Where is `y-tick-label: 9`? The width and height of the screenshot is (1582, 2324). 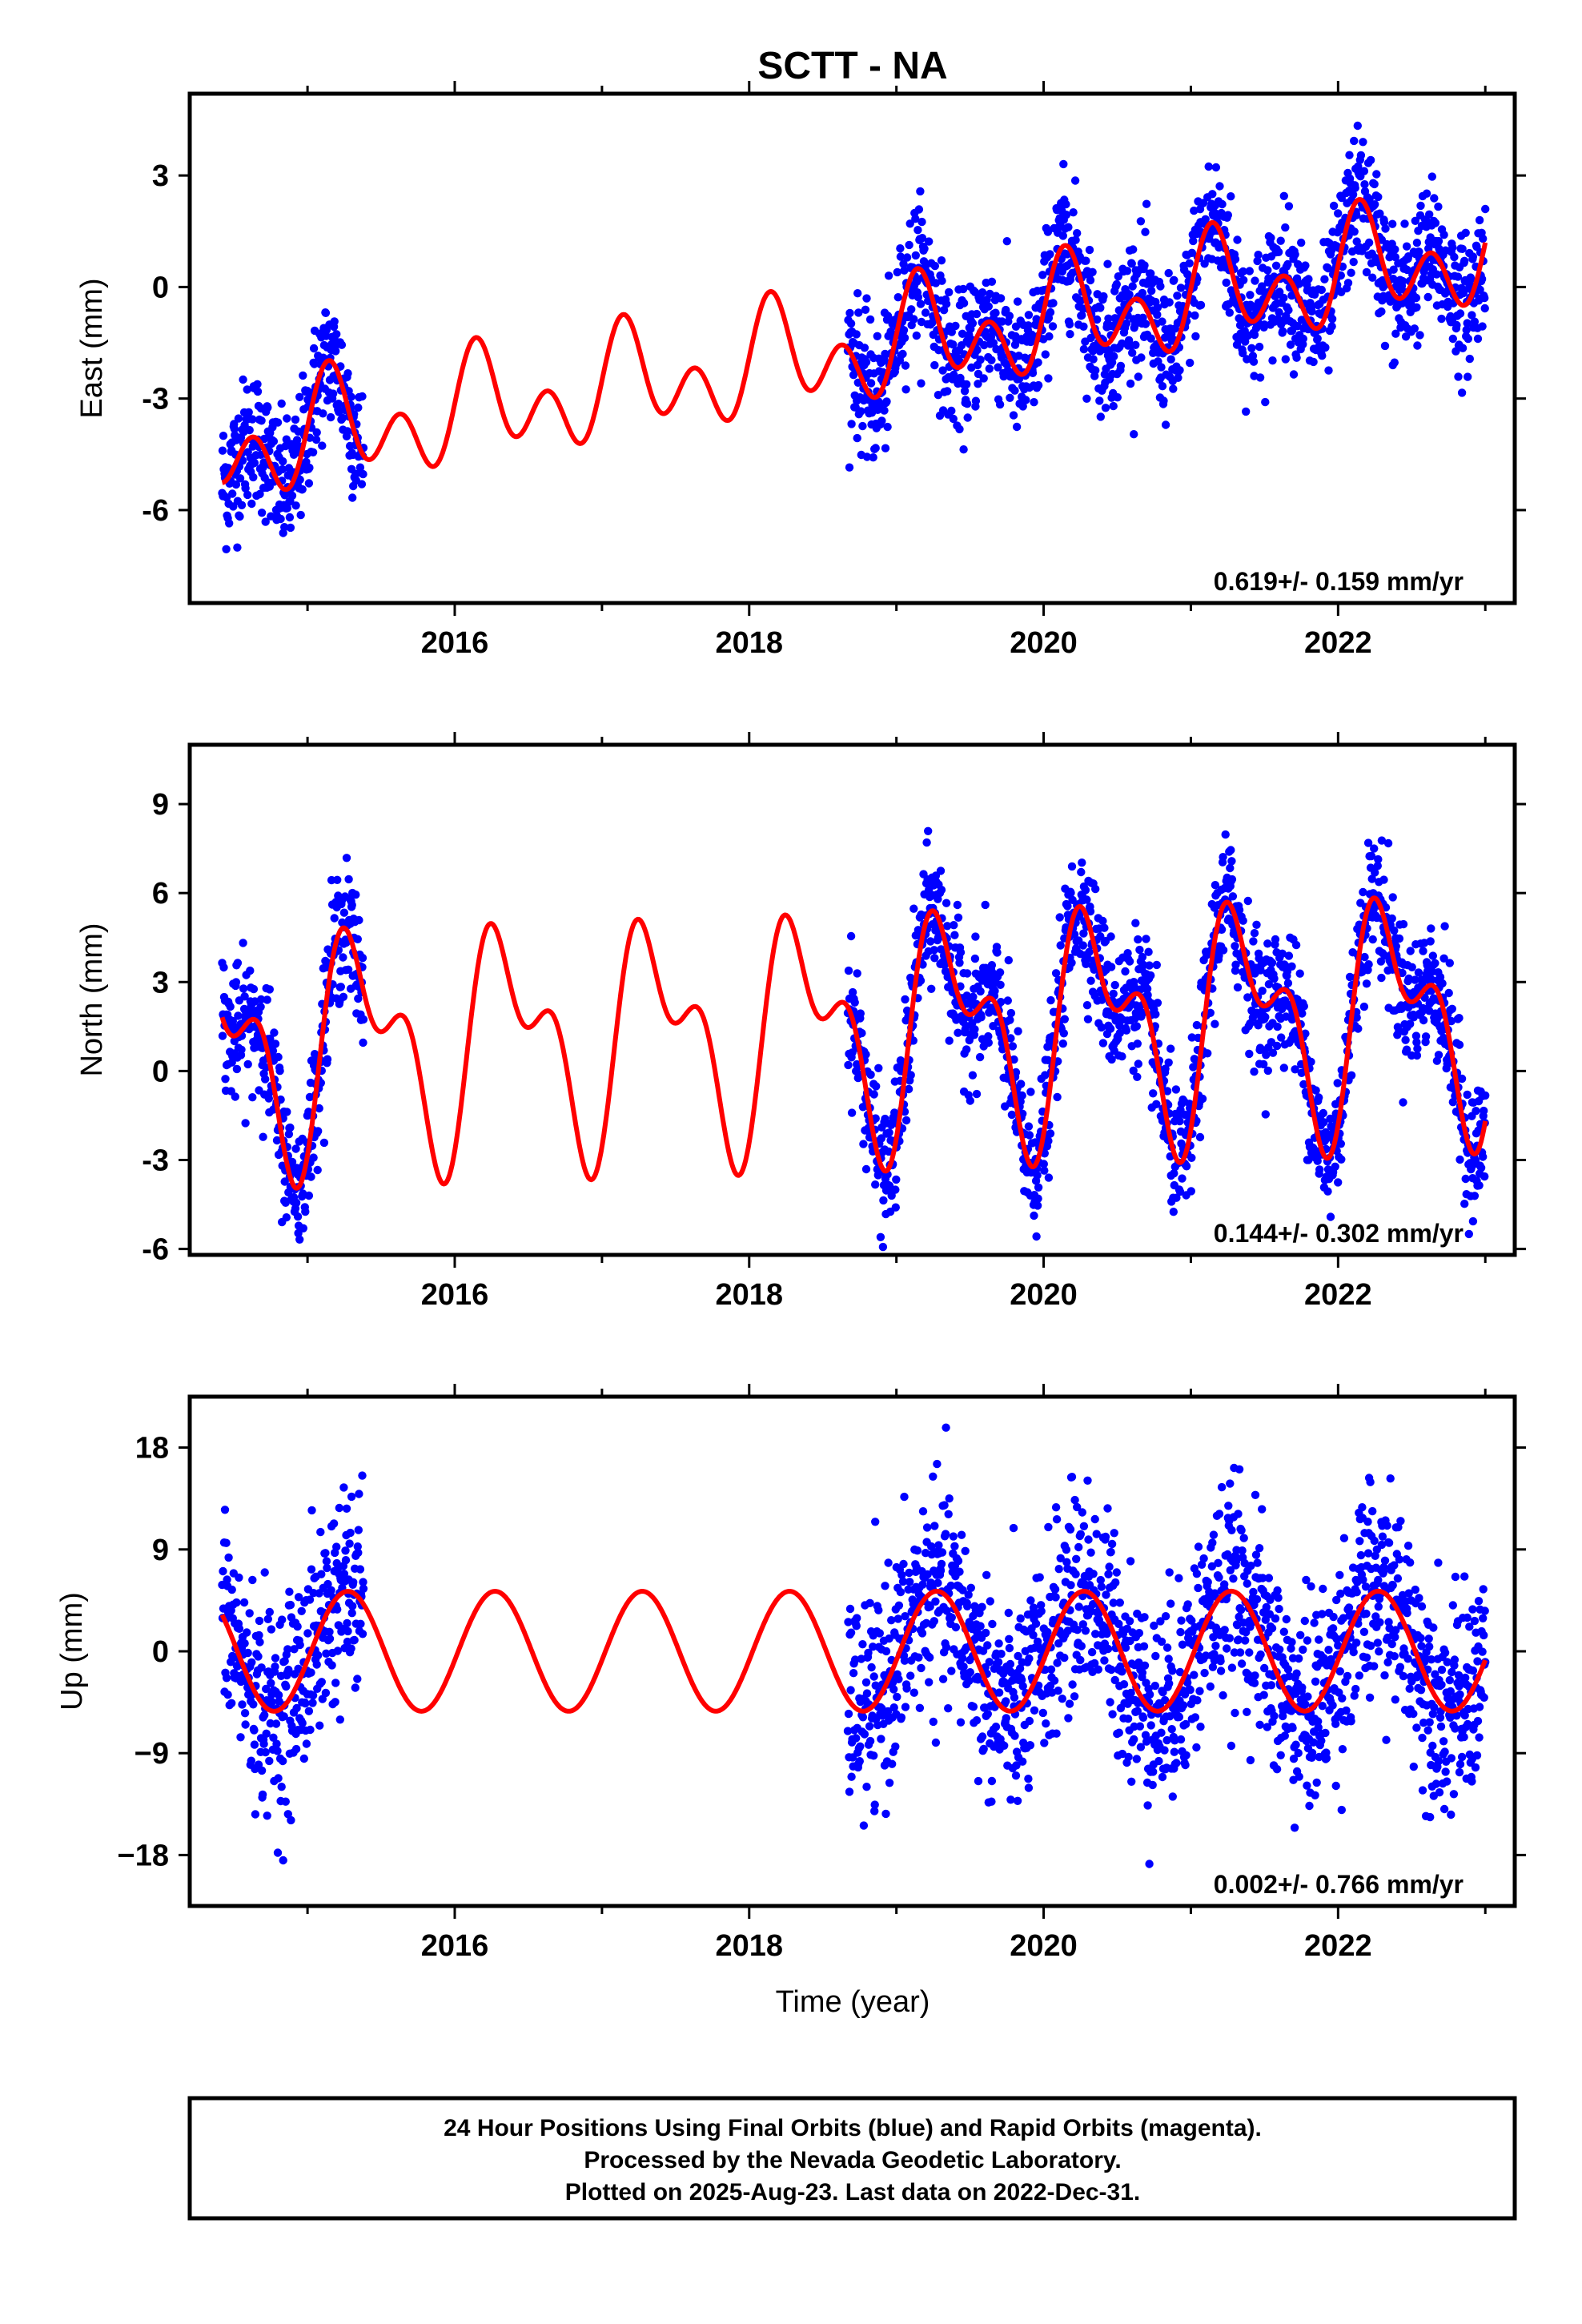
y-tick-label: 9 is located at coordinates (161, 805).